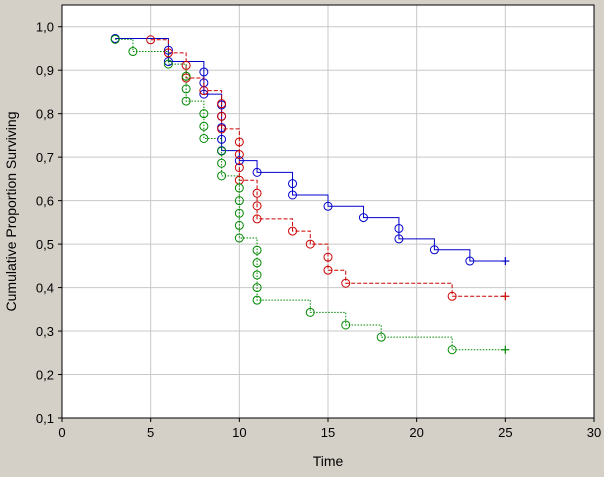 The height and width of the screenshot is (477, 604). What do you see at coordinates (45, 157) in the screenshot?
I see `y-tick-label: 0,7` at bounding box center [45, 157].